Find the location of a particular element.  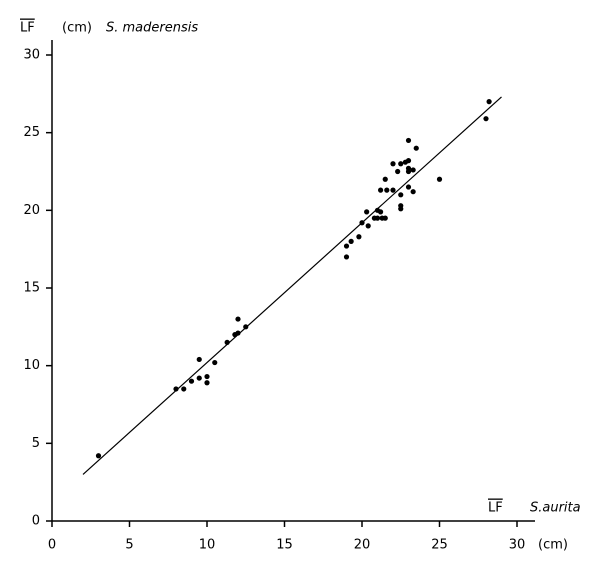

y-label-unit: (cm) is located at coordinates (77, 28).